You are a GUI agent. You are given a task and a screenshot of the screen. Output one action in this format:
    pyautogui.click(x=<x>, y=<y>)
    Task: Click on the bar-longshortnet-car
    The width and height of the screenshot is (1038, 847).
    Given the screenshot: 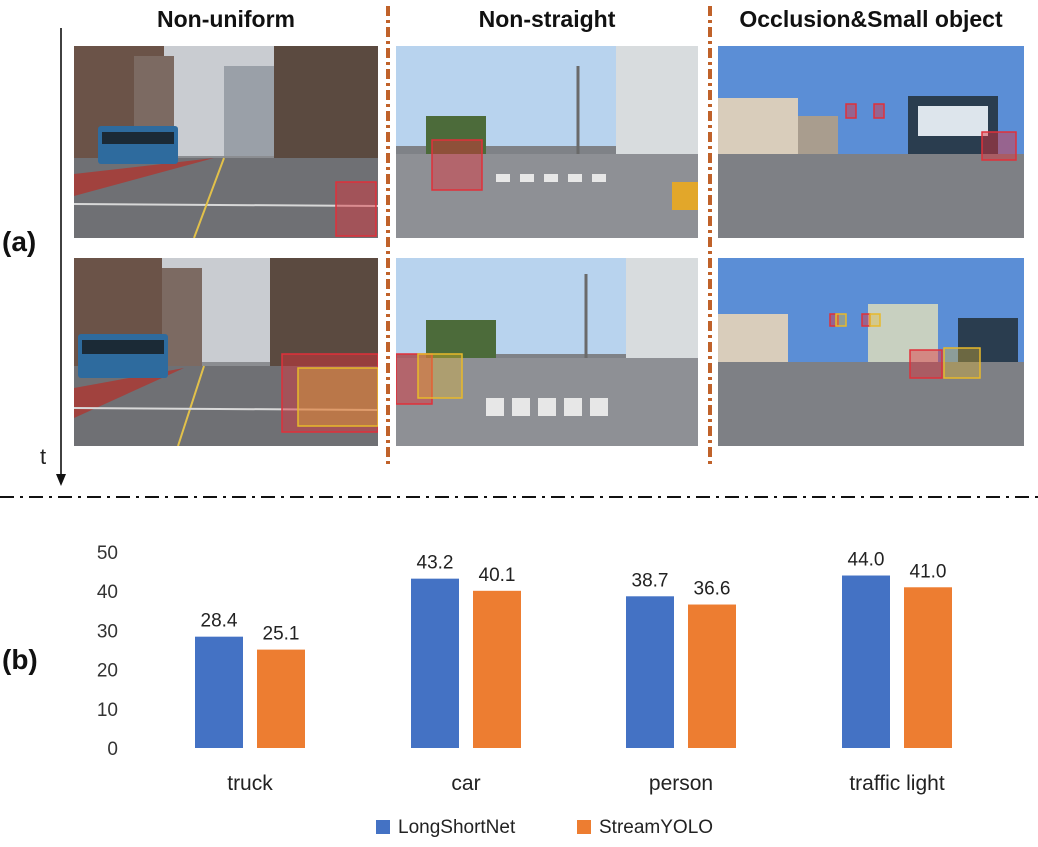 What is the action you would take?
    pyautogui.click(x=435, y=663)
    